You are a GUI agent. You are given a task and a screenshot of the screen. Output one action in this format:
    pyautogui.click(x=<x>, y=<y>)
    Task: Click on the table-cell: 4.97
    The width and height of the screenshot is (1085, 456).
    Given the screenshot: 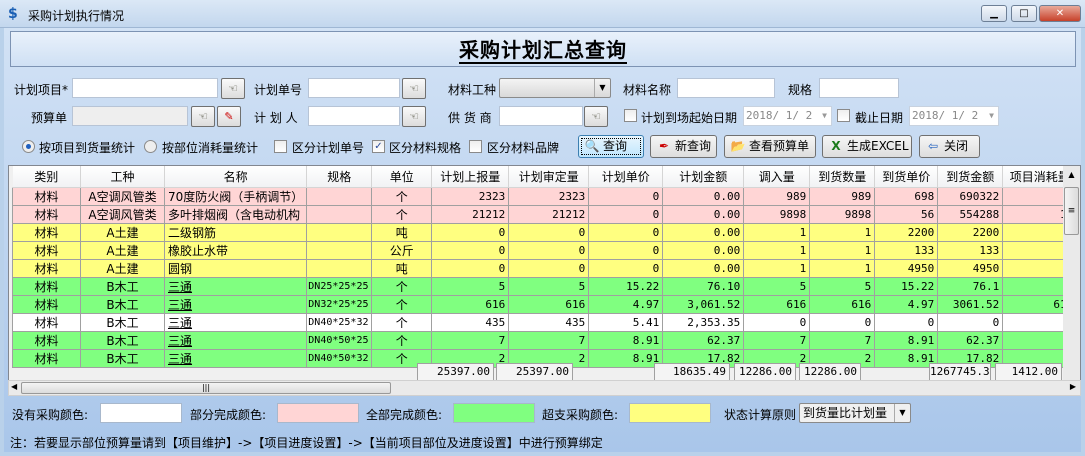 What is the action you would take?
    pyautogui.click(x=626, y=304)
    